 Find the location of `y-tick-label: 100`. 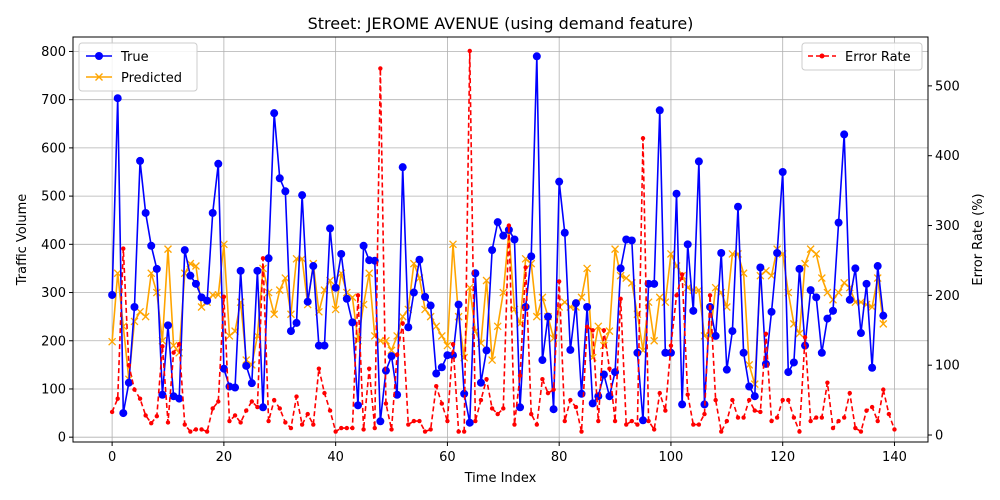

y-tick-label: 100 is located at coordinates (53, 389).